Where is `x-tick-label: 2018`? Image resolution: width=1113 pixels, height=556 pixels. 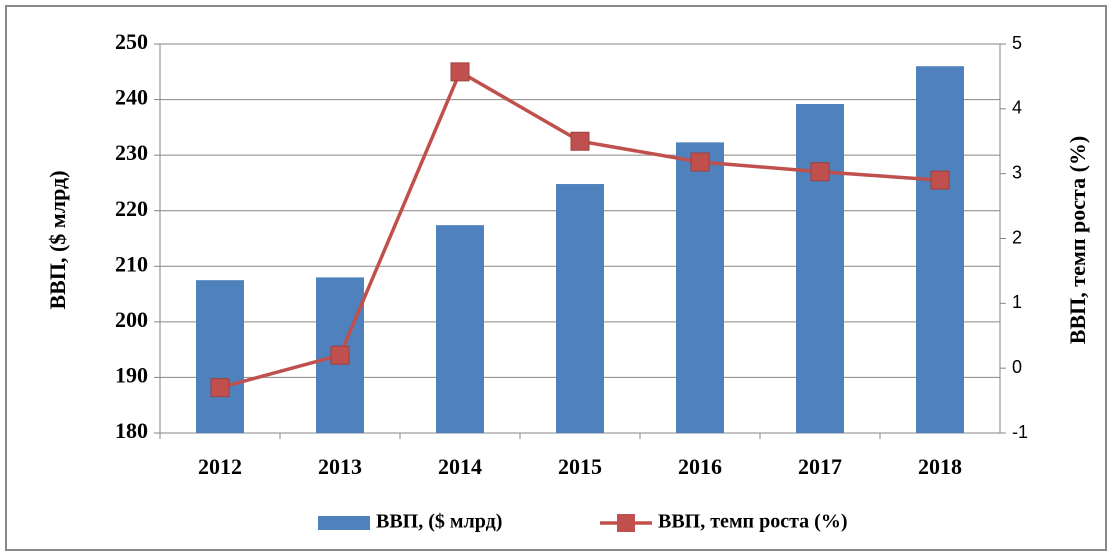 x-tick-label: 2018 is located at coordinates (940, 466).